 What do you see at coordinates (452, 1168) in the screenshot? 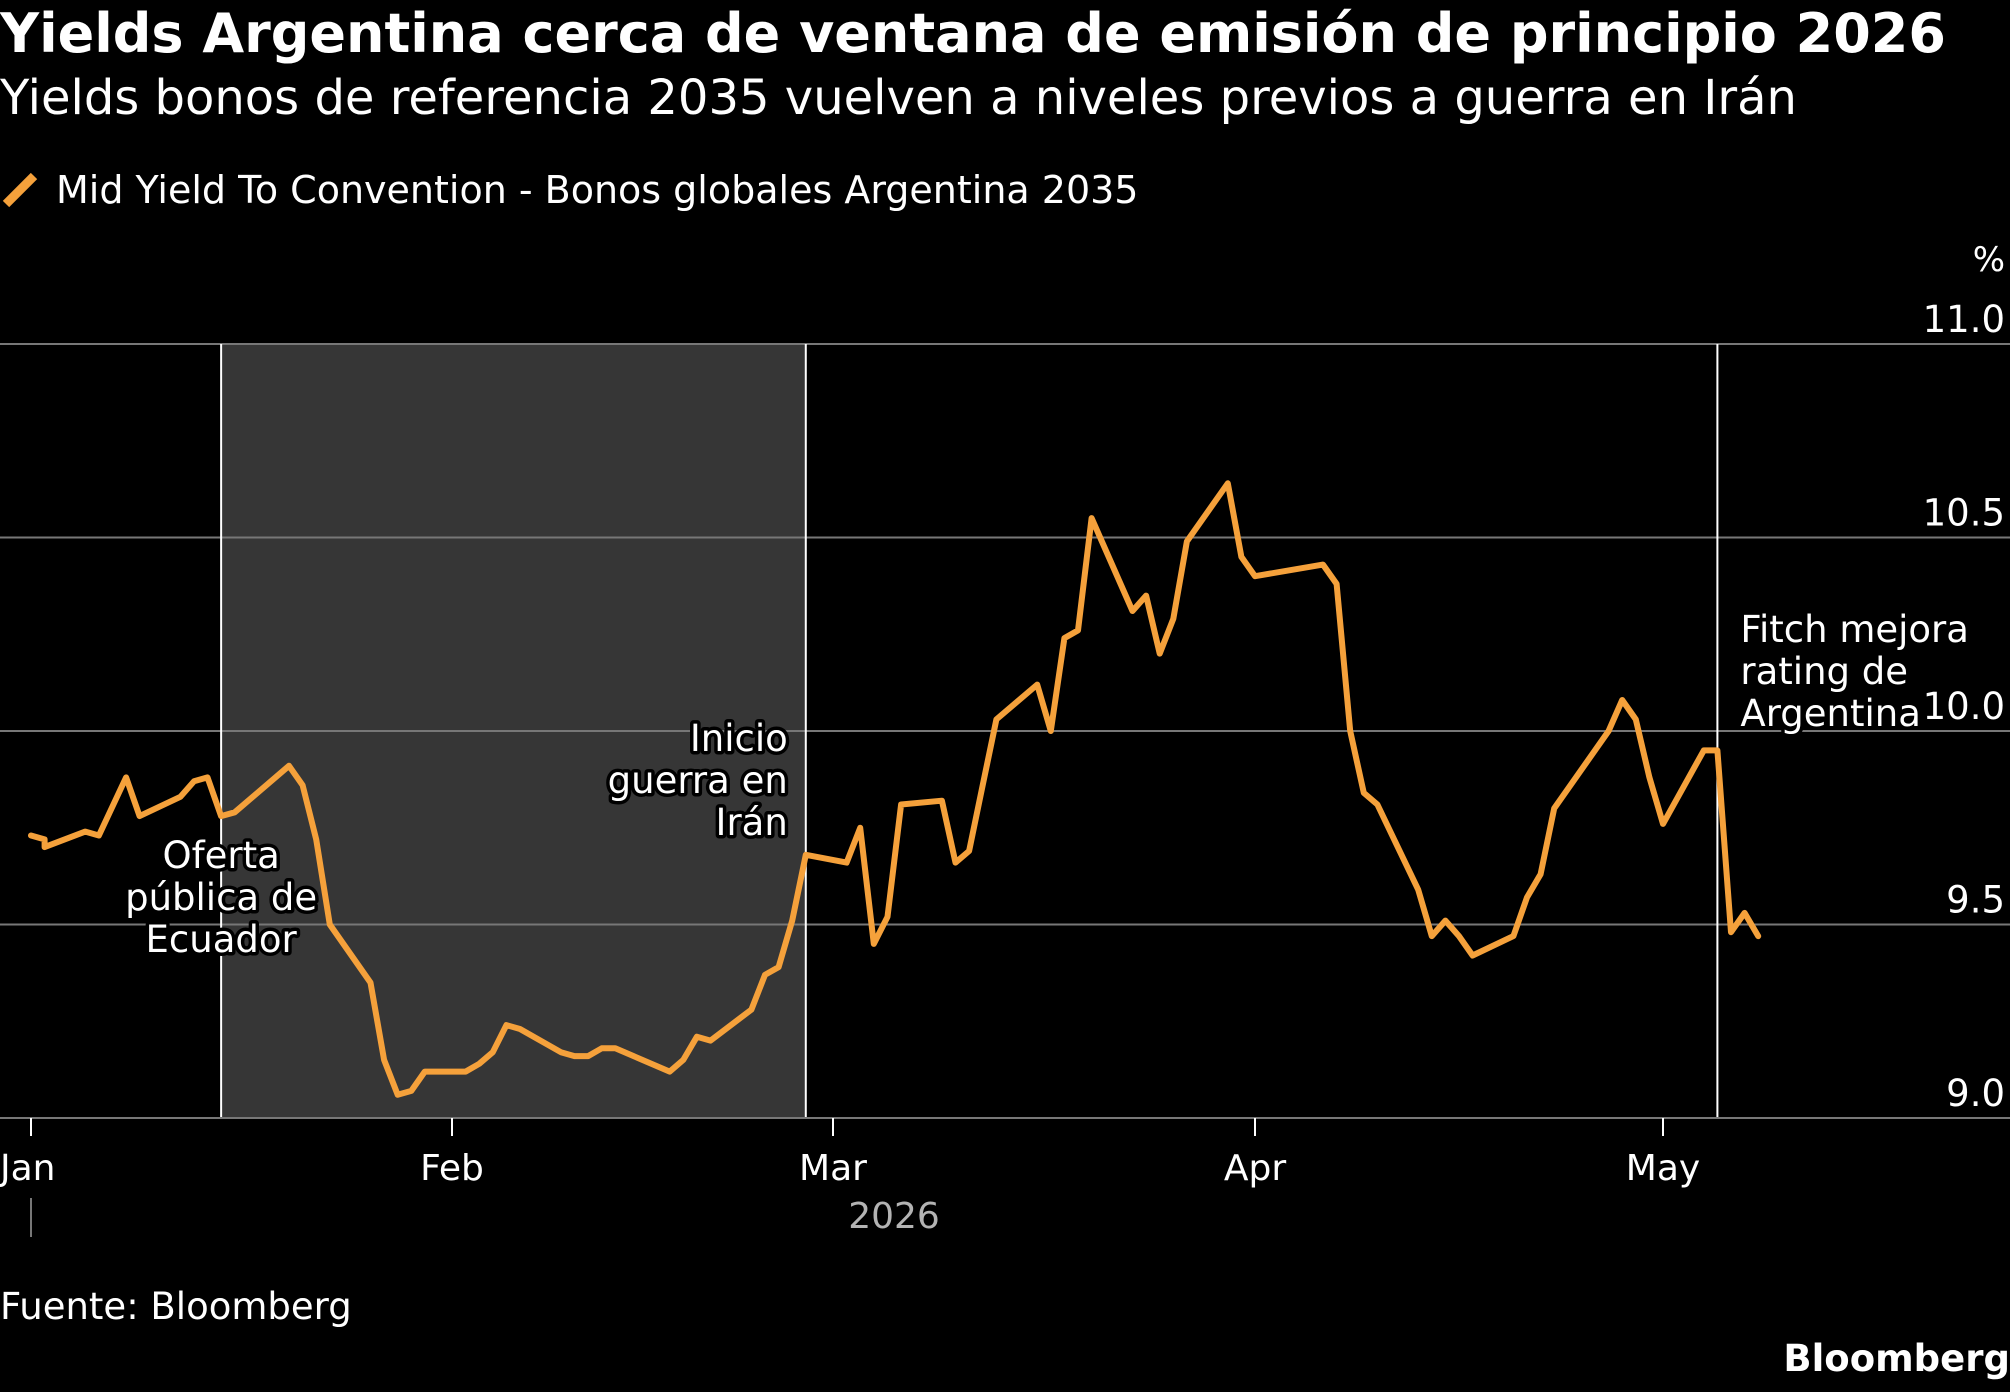
I see `x-tick-label: Feb` at bounding box center [452, 1168].